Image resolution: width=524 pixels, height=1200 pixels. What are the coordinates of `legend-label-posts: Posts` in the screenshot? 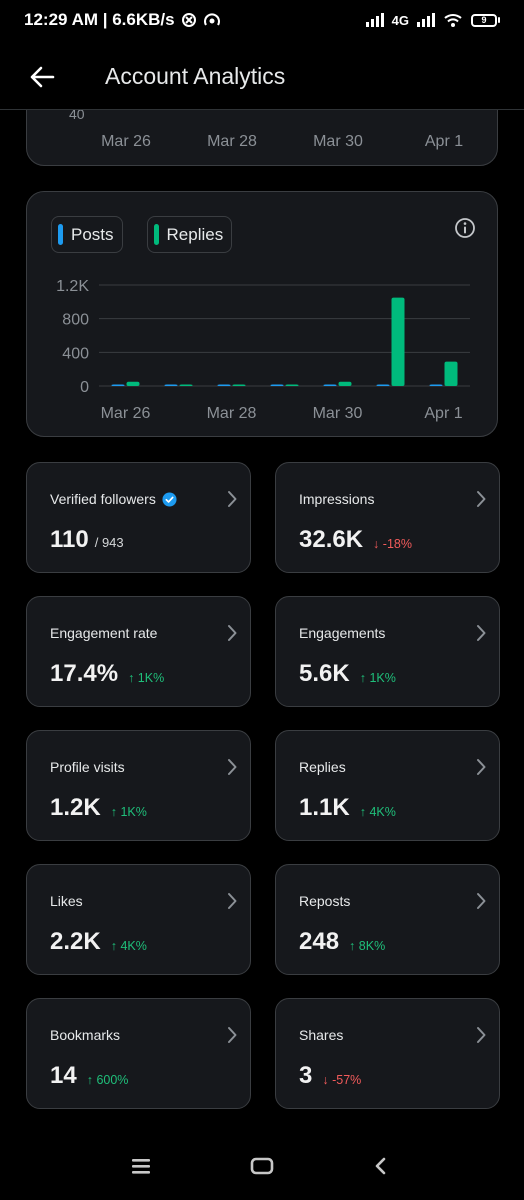 It's located at (92, 234).